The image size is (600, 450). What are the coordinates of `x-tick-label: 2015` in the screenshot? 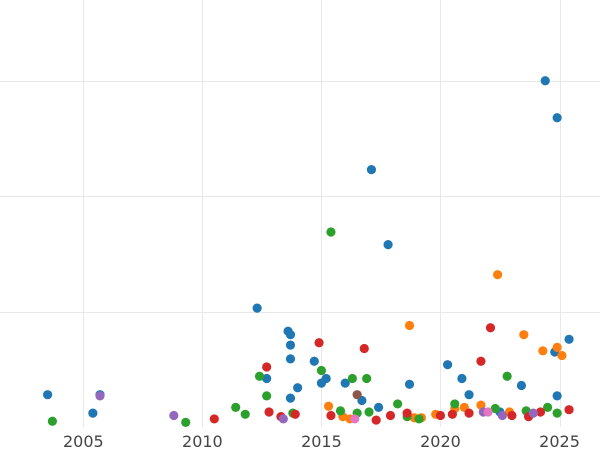 It's located at (321, 441).